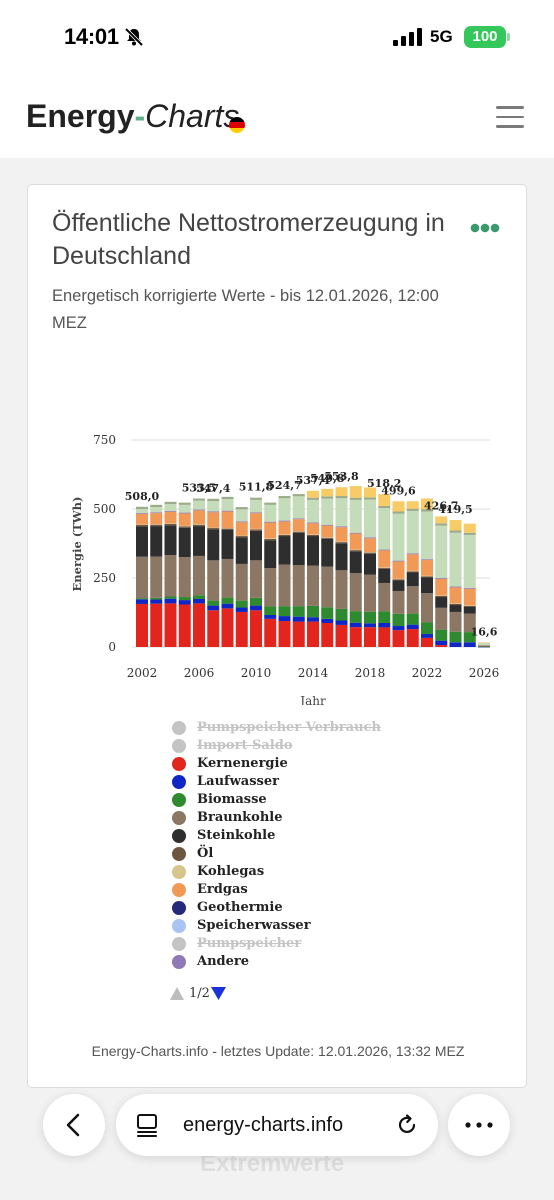 Image resolution: width=554 pixels, height=1200 pixels. I want to click on more-button, so click(479, 1125).